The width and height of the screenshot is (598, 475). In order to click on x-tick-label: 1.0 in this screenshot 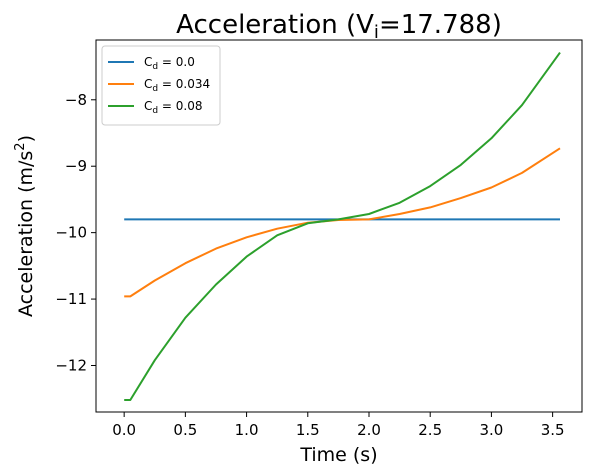, I will do `click(247, 430)`.